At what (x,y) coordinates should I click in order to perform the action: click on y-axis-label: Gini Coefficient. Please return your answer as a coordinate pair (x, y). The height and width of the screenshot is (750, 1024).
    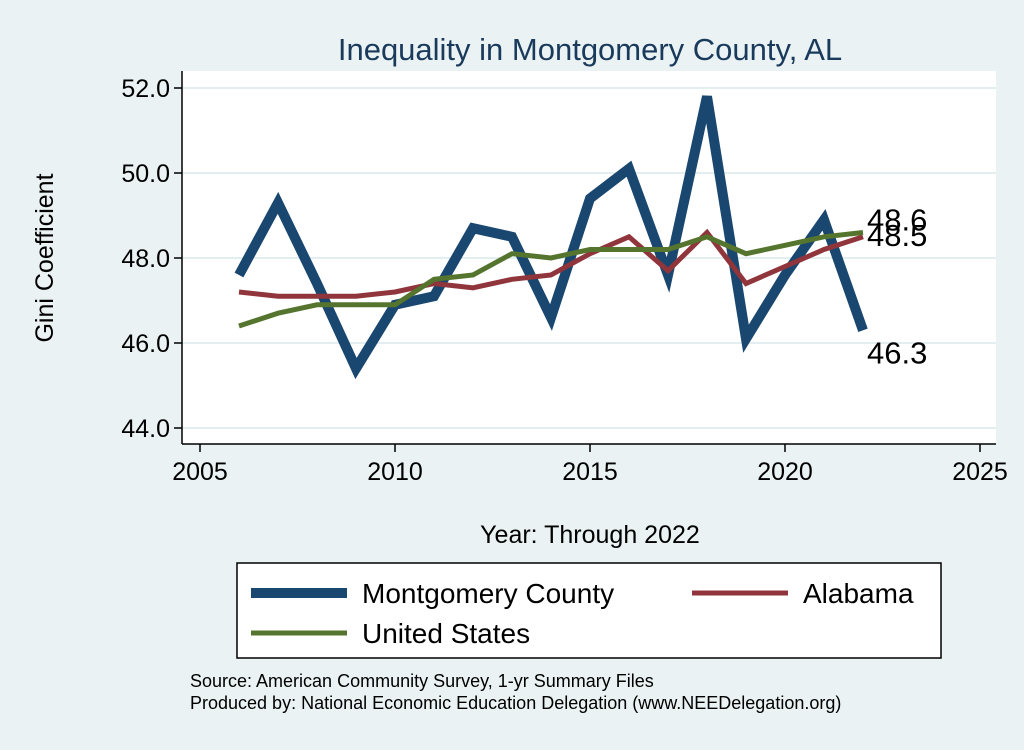
    Looking at the image, I should click on (45, 257).